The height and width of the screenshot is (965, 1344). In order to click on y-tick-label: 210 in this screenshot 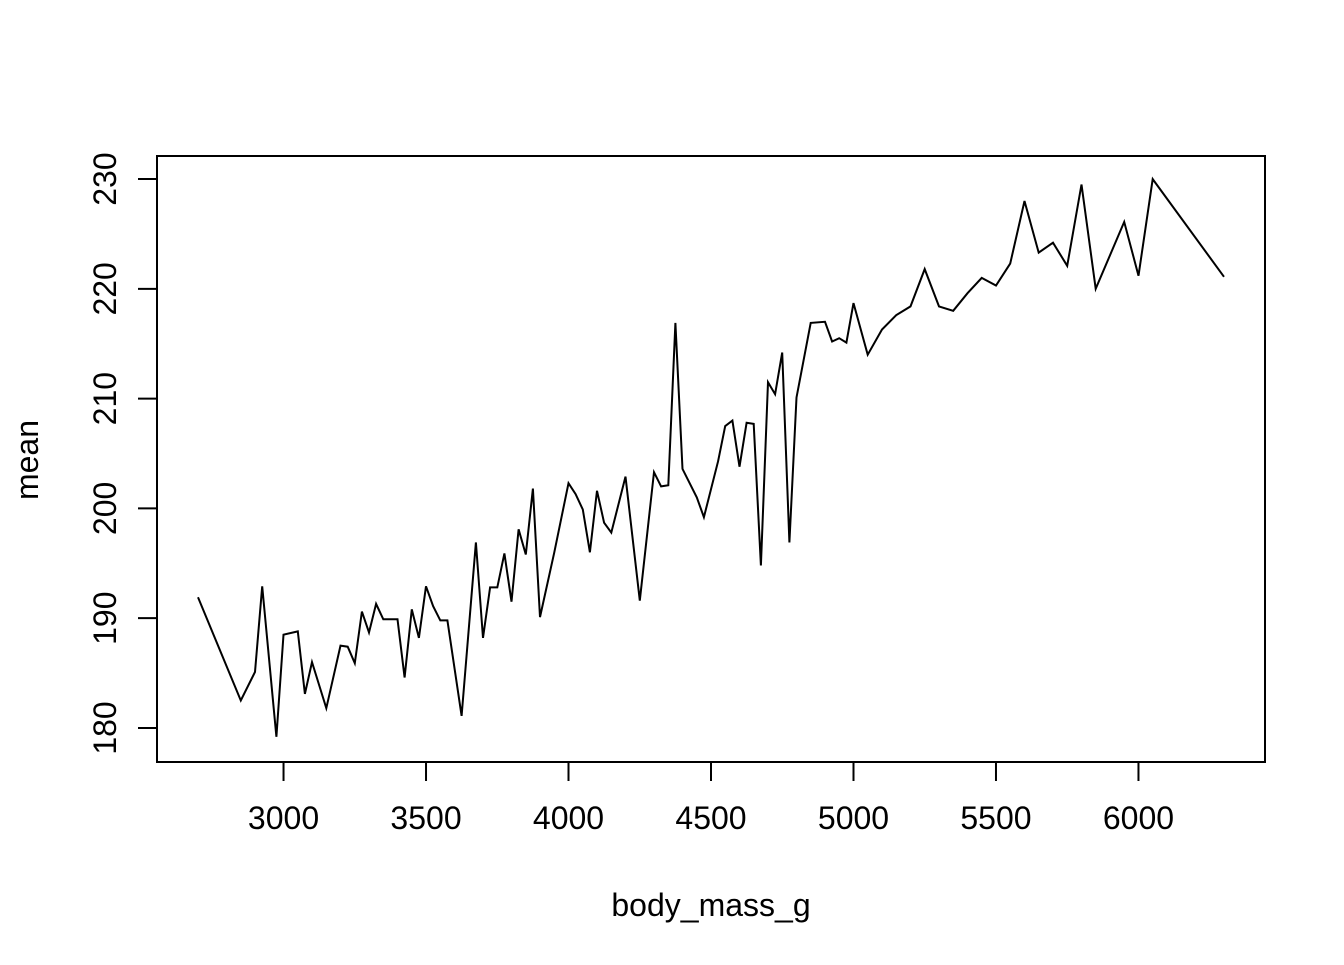, I will do `click(105, 398)`.